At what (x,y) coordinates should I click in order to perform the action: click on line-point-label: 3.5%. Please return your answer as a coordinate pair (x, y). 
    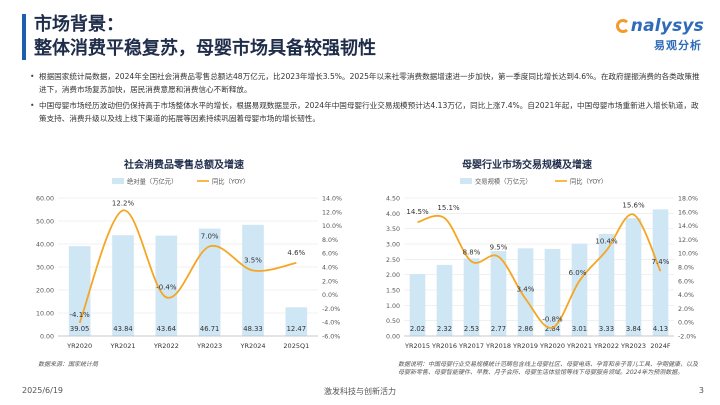
    Looking at the image, I should click on (253, 260).